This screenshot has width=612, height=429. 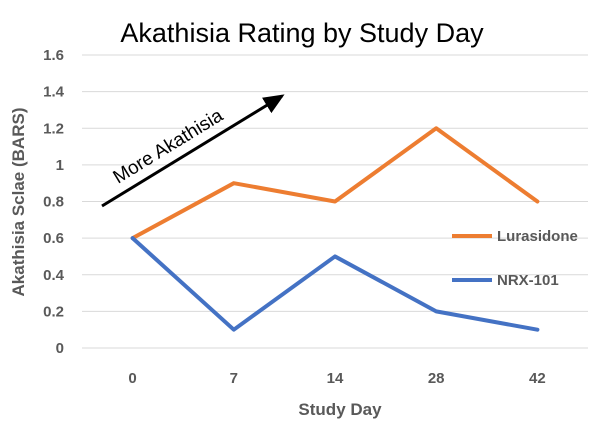 What do you see at coordinates (53, 311) in the screenshot?
I see `y-tick-label: 0.2` at bounding box center [53, 311].